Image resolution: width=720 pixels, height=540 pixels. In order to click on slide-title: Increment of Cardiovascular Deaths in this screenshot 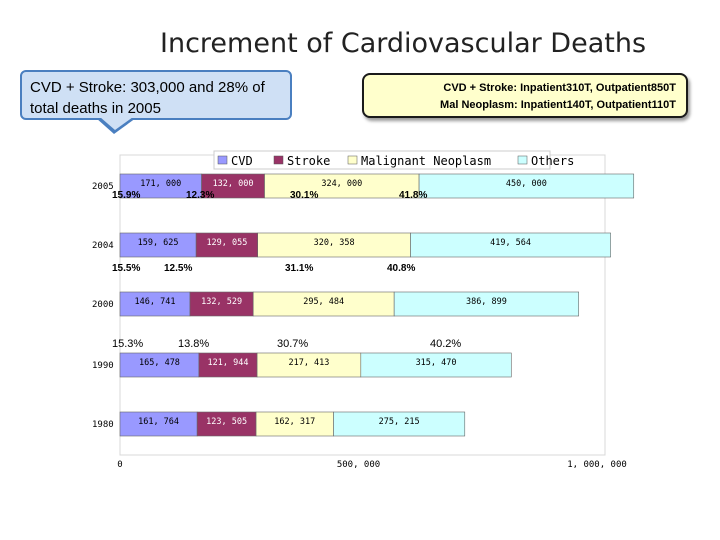, I will do `click(403, 43)`.